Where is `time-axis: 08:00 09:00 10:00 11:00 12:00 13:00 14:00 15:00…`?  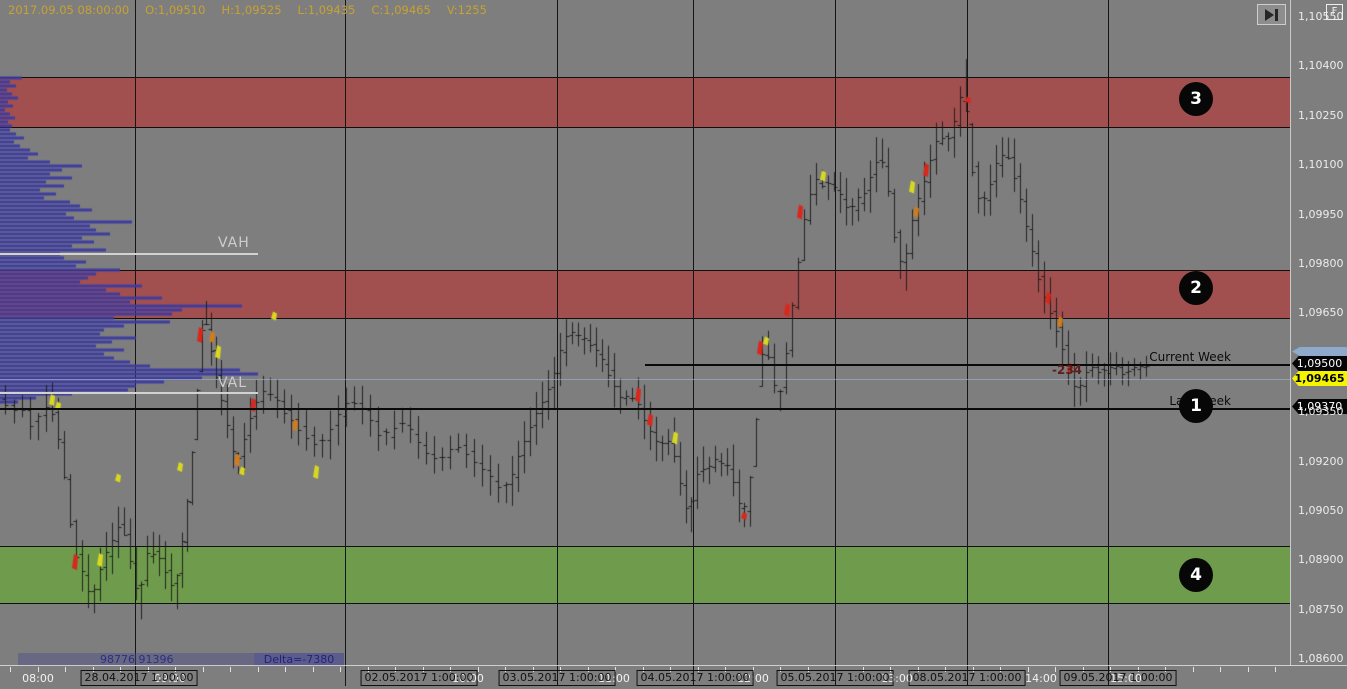 time-axis: 08:00 09:00 10:00 11:00 12:00 13:00 14:00 15:00… is located at coordinates (673, 677).